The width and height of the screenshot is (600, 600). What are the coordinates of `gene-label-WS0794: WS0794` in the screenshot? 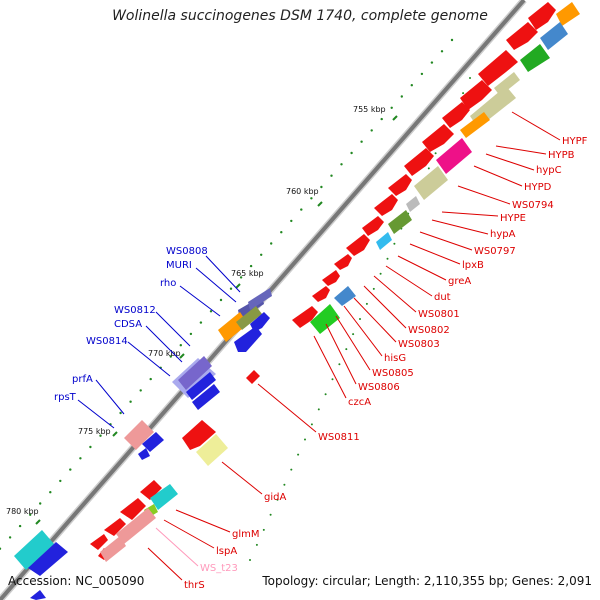 It's located at (533, 205).